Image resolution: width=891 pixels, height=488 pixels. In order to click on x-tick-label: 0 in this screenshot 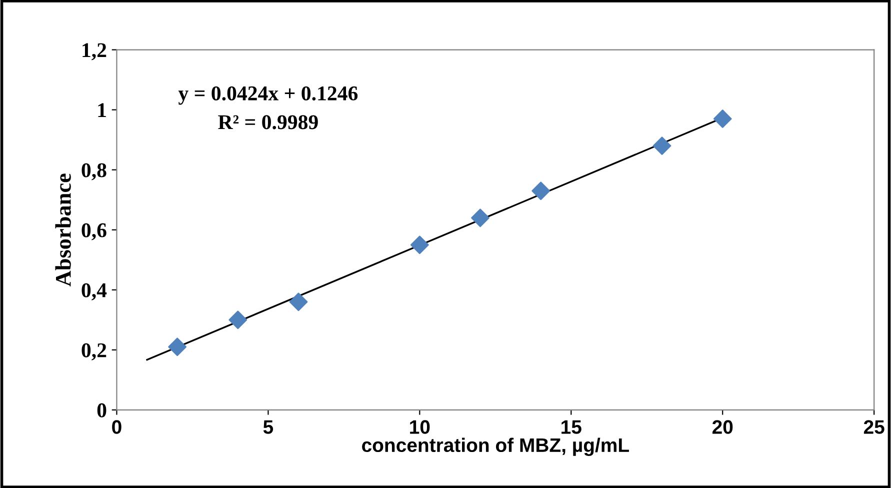, I will do `click(117, 427)`.